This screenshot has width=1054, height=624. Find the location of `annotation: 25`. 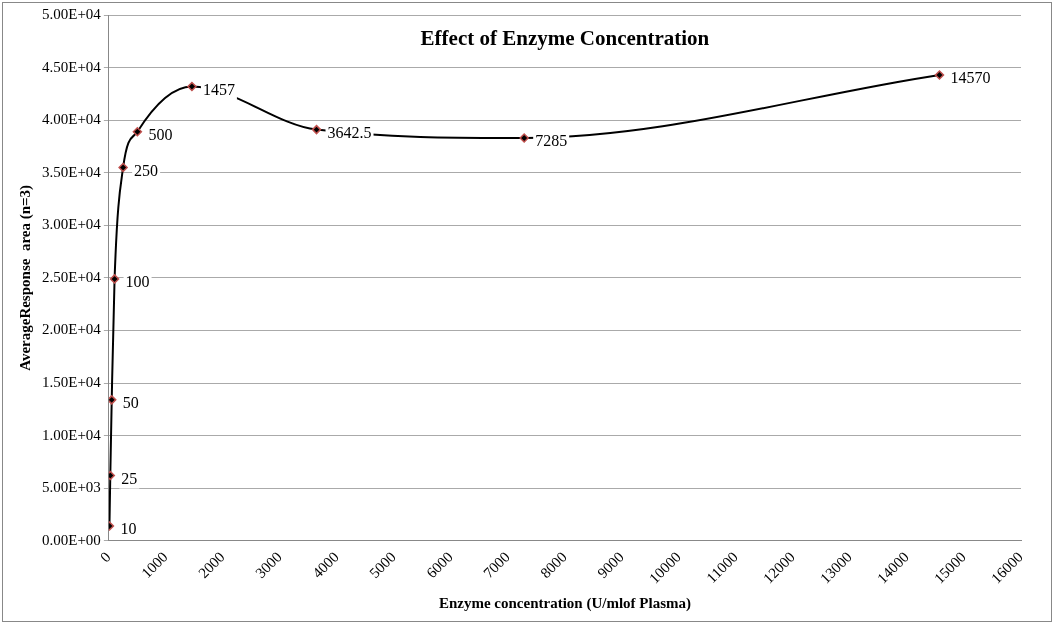

annotation: 25 is located at coordinates (129, 478).